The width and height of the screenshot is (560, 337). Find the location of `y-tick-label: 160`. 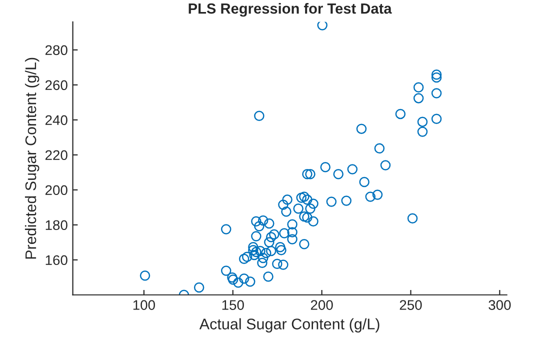

y-tick-label: 160 is located at coordinates (57, 260).